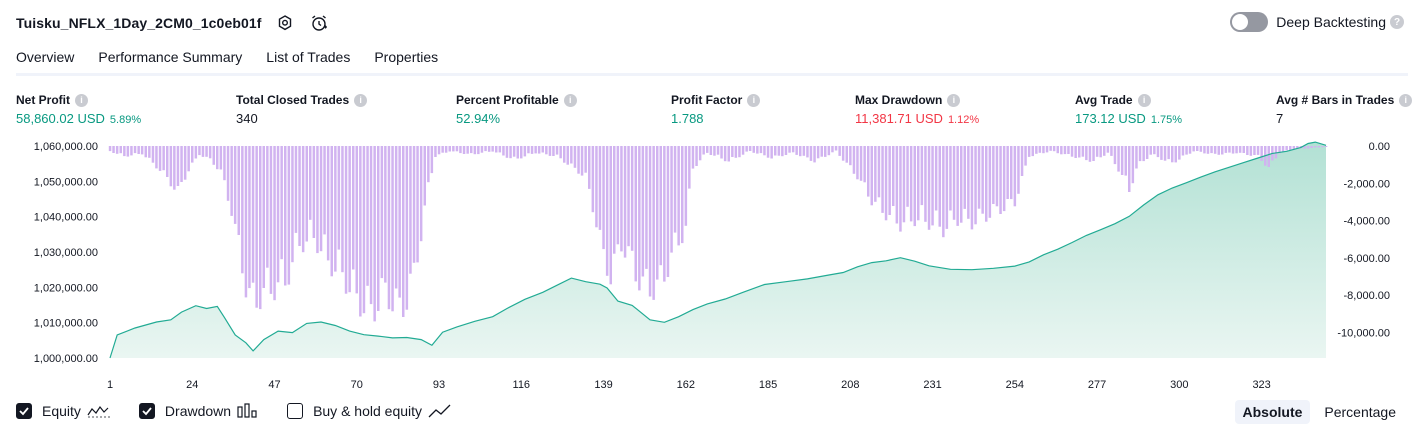  What do you see at coordinates (440, 411) in the screenshot?
I see `trend-line-icon` at bounding box center [440, 411].